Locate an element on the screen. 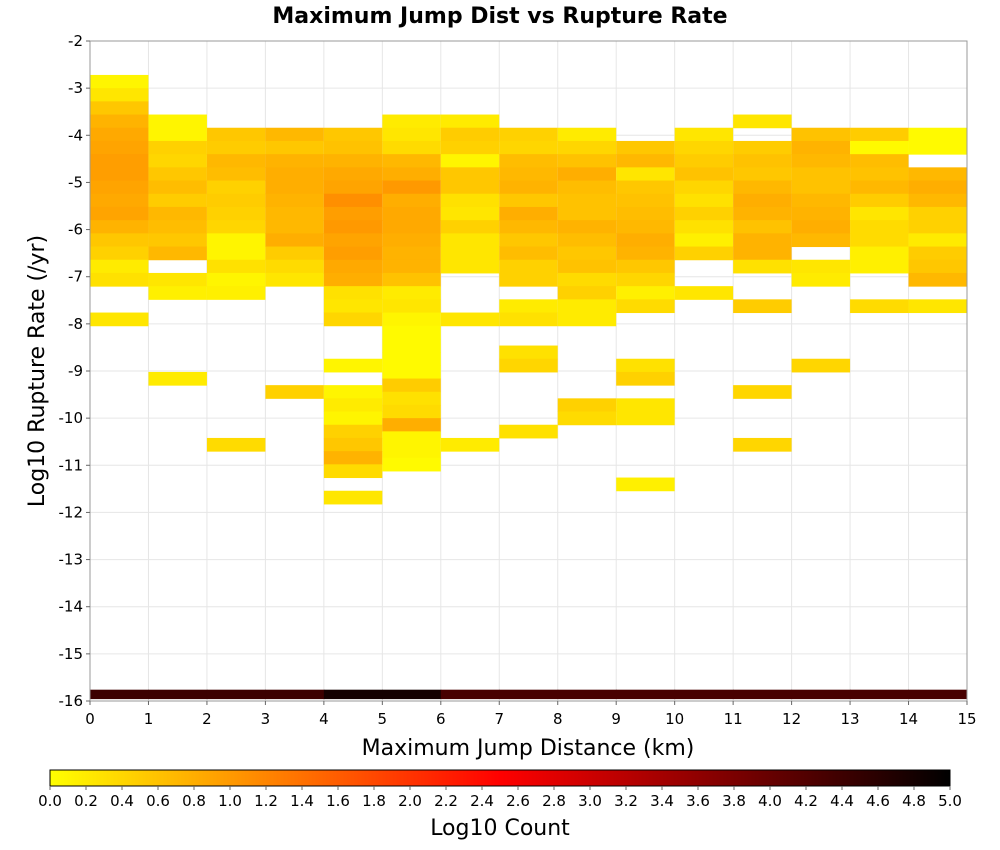 The height and width of the screenshot is (850, 1000). colorbar-tick-label: 4.0 is located at coordinates (770, 801).